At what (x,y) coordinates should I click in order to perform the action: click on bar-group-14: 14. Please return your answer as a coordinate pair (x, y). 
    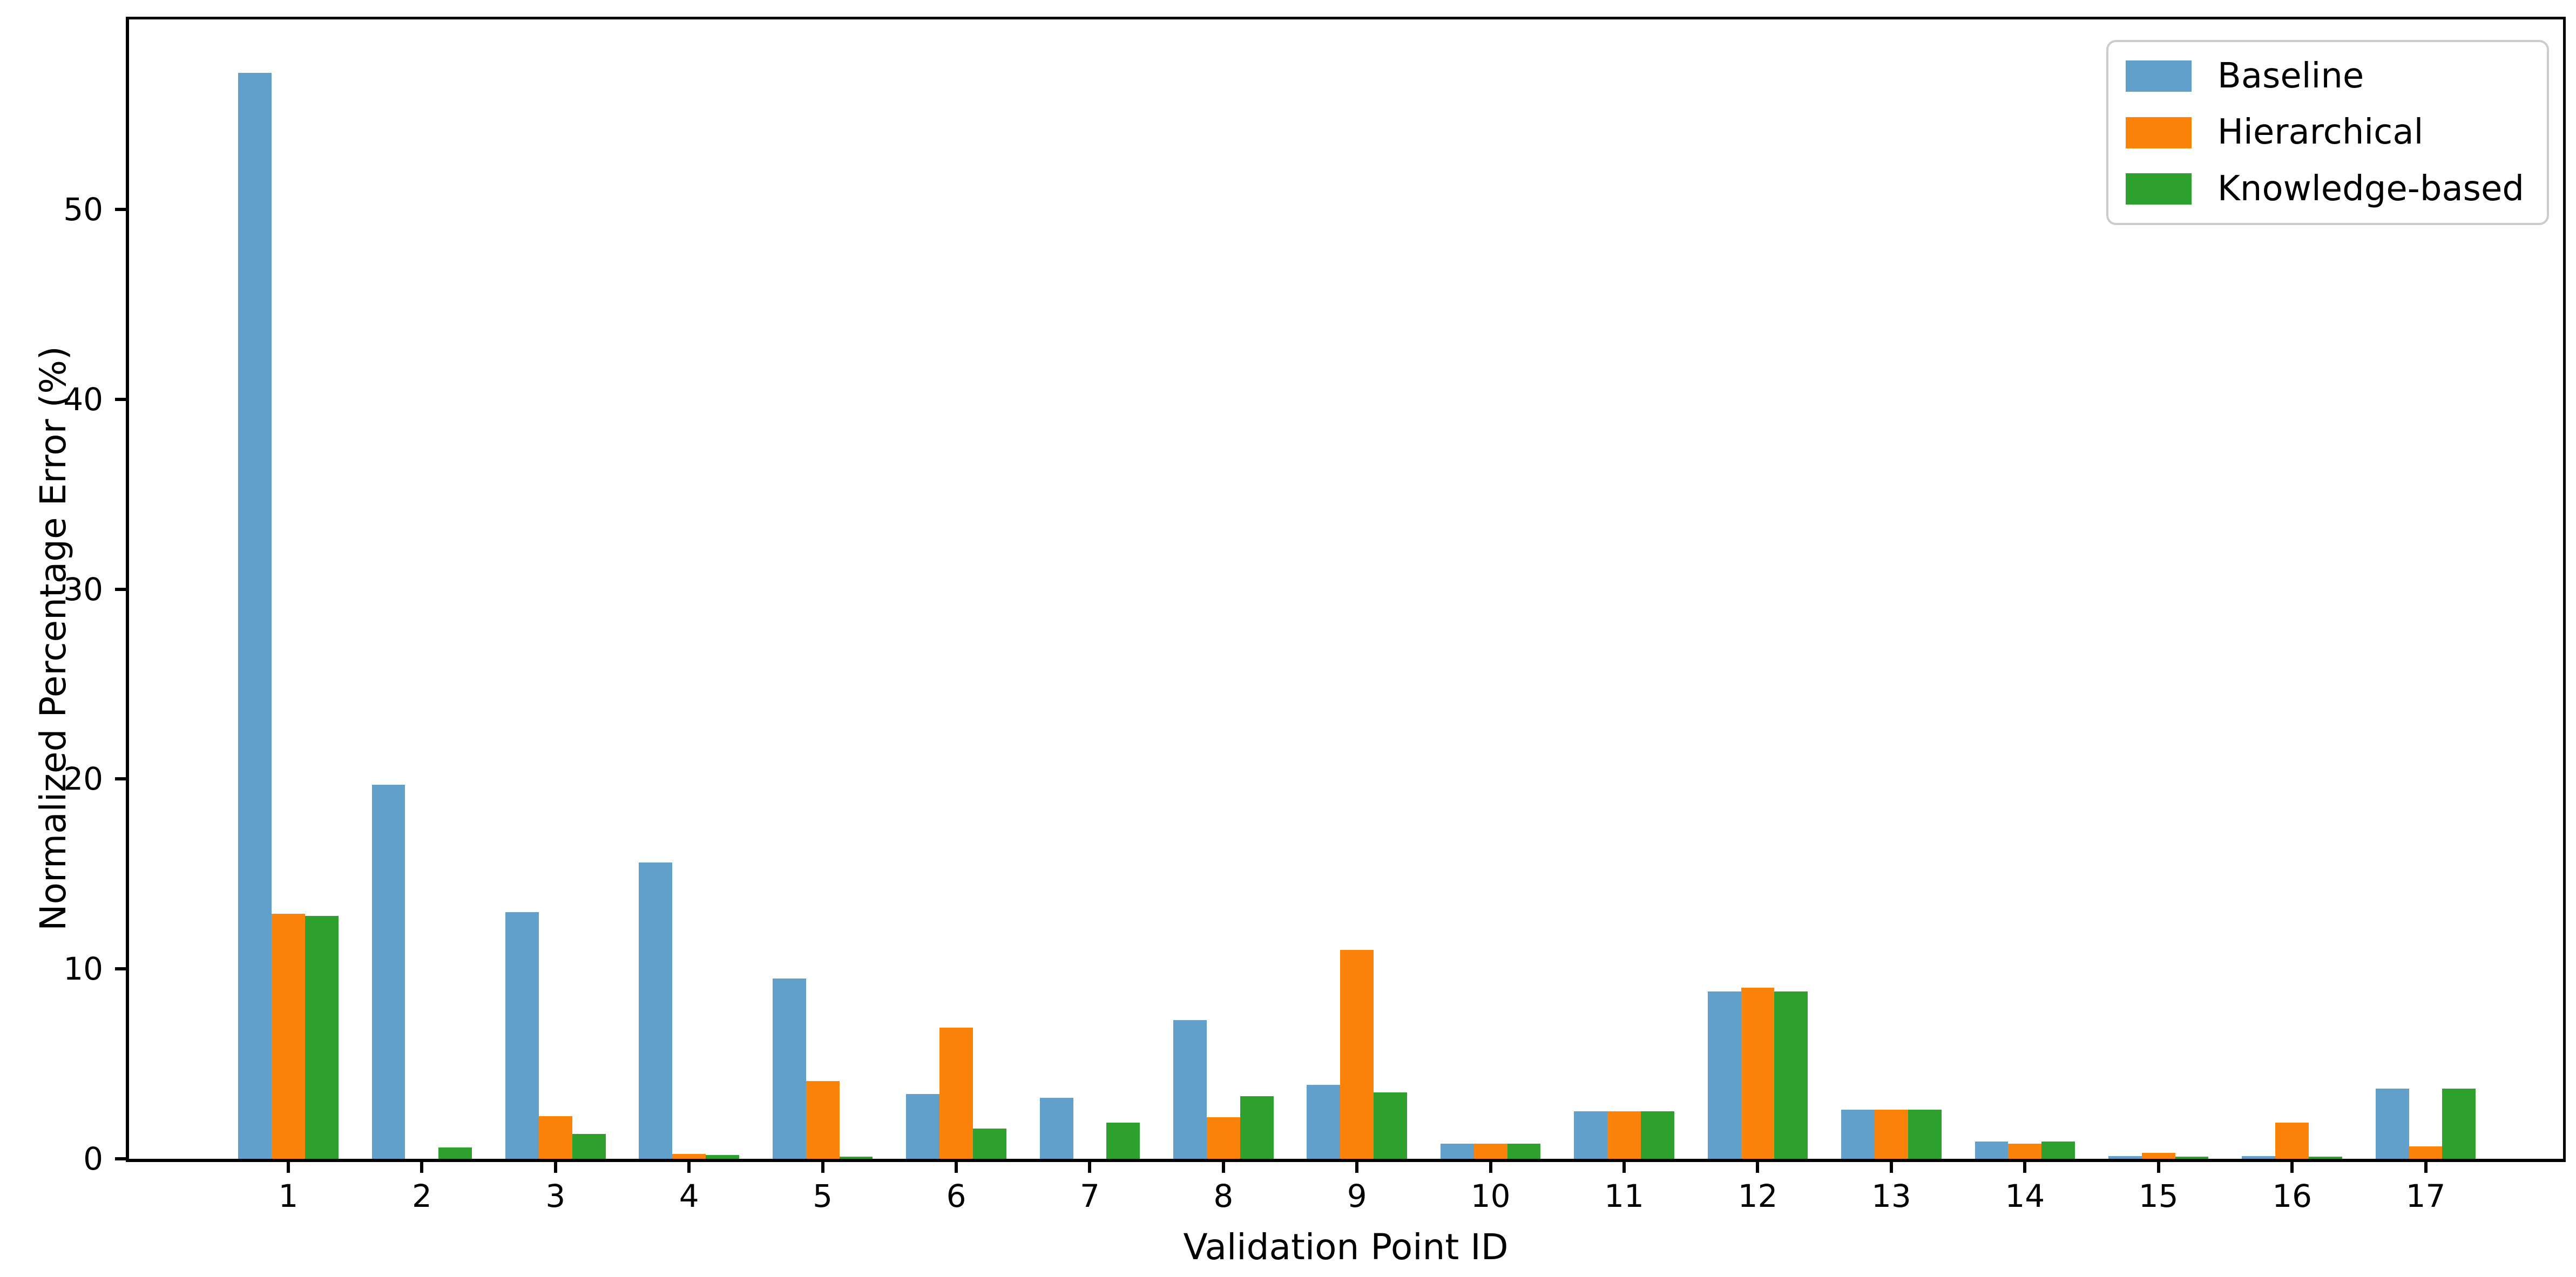
    Looking at the image, I should click on (2025, 615).